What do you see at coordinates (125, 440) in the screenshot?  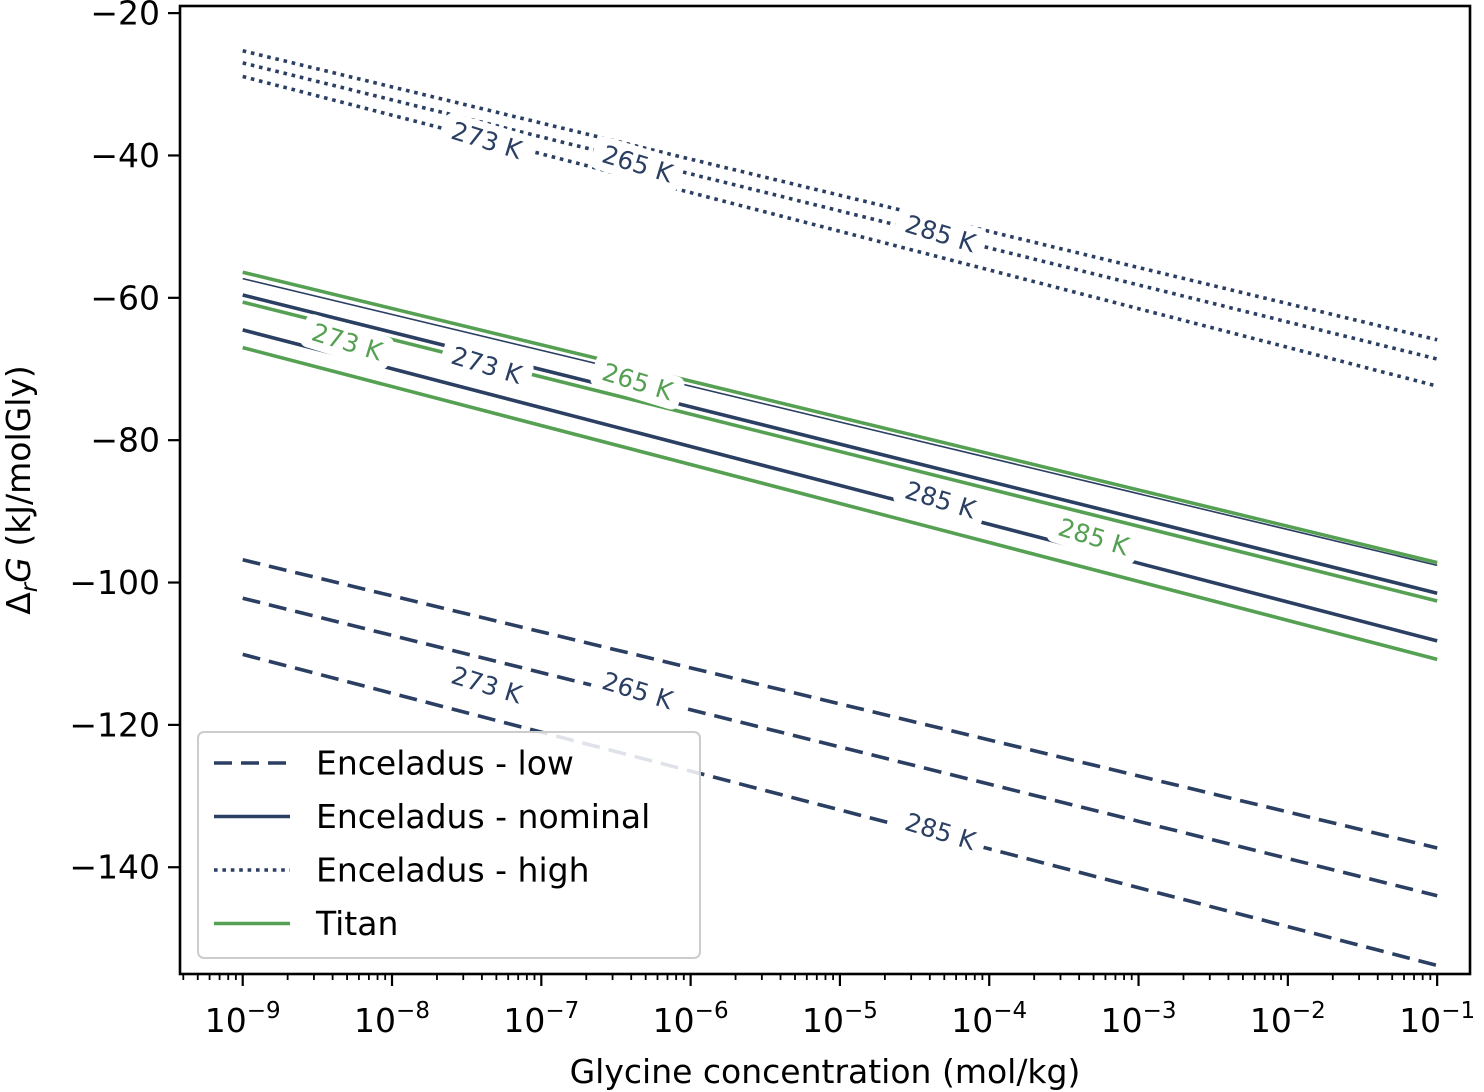 I see `y-tick-label: −80` at bounding box center [125, 440].